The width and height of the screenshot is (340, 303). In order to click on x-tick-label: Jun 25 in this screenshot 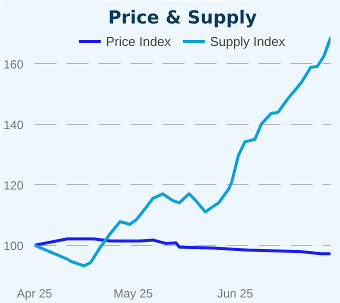, I will do `click(235, 293)`.